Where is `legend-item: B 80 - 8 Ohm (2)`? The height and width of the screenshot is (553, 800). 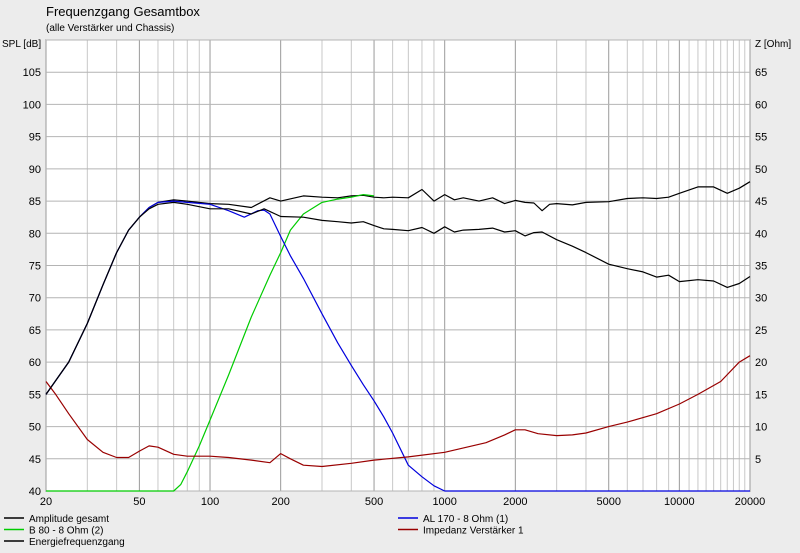 legend-item: B 80 - 8 Ohm (2) is located at coordinates (53, 531).